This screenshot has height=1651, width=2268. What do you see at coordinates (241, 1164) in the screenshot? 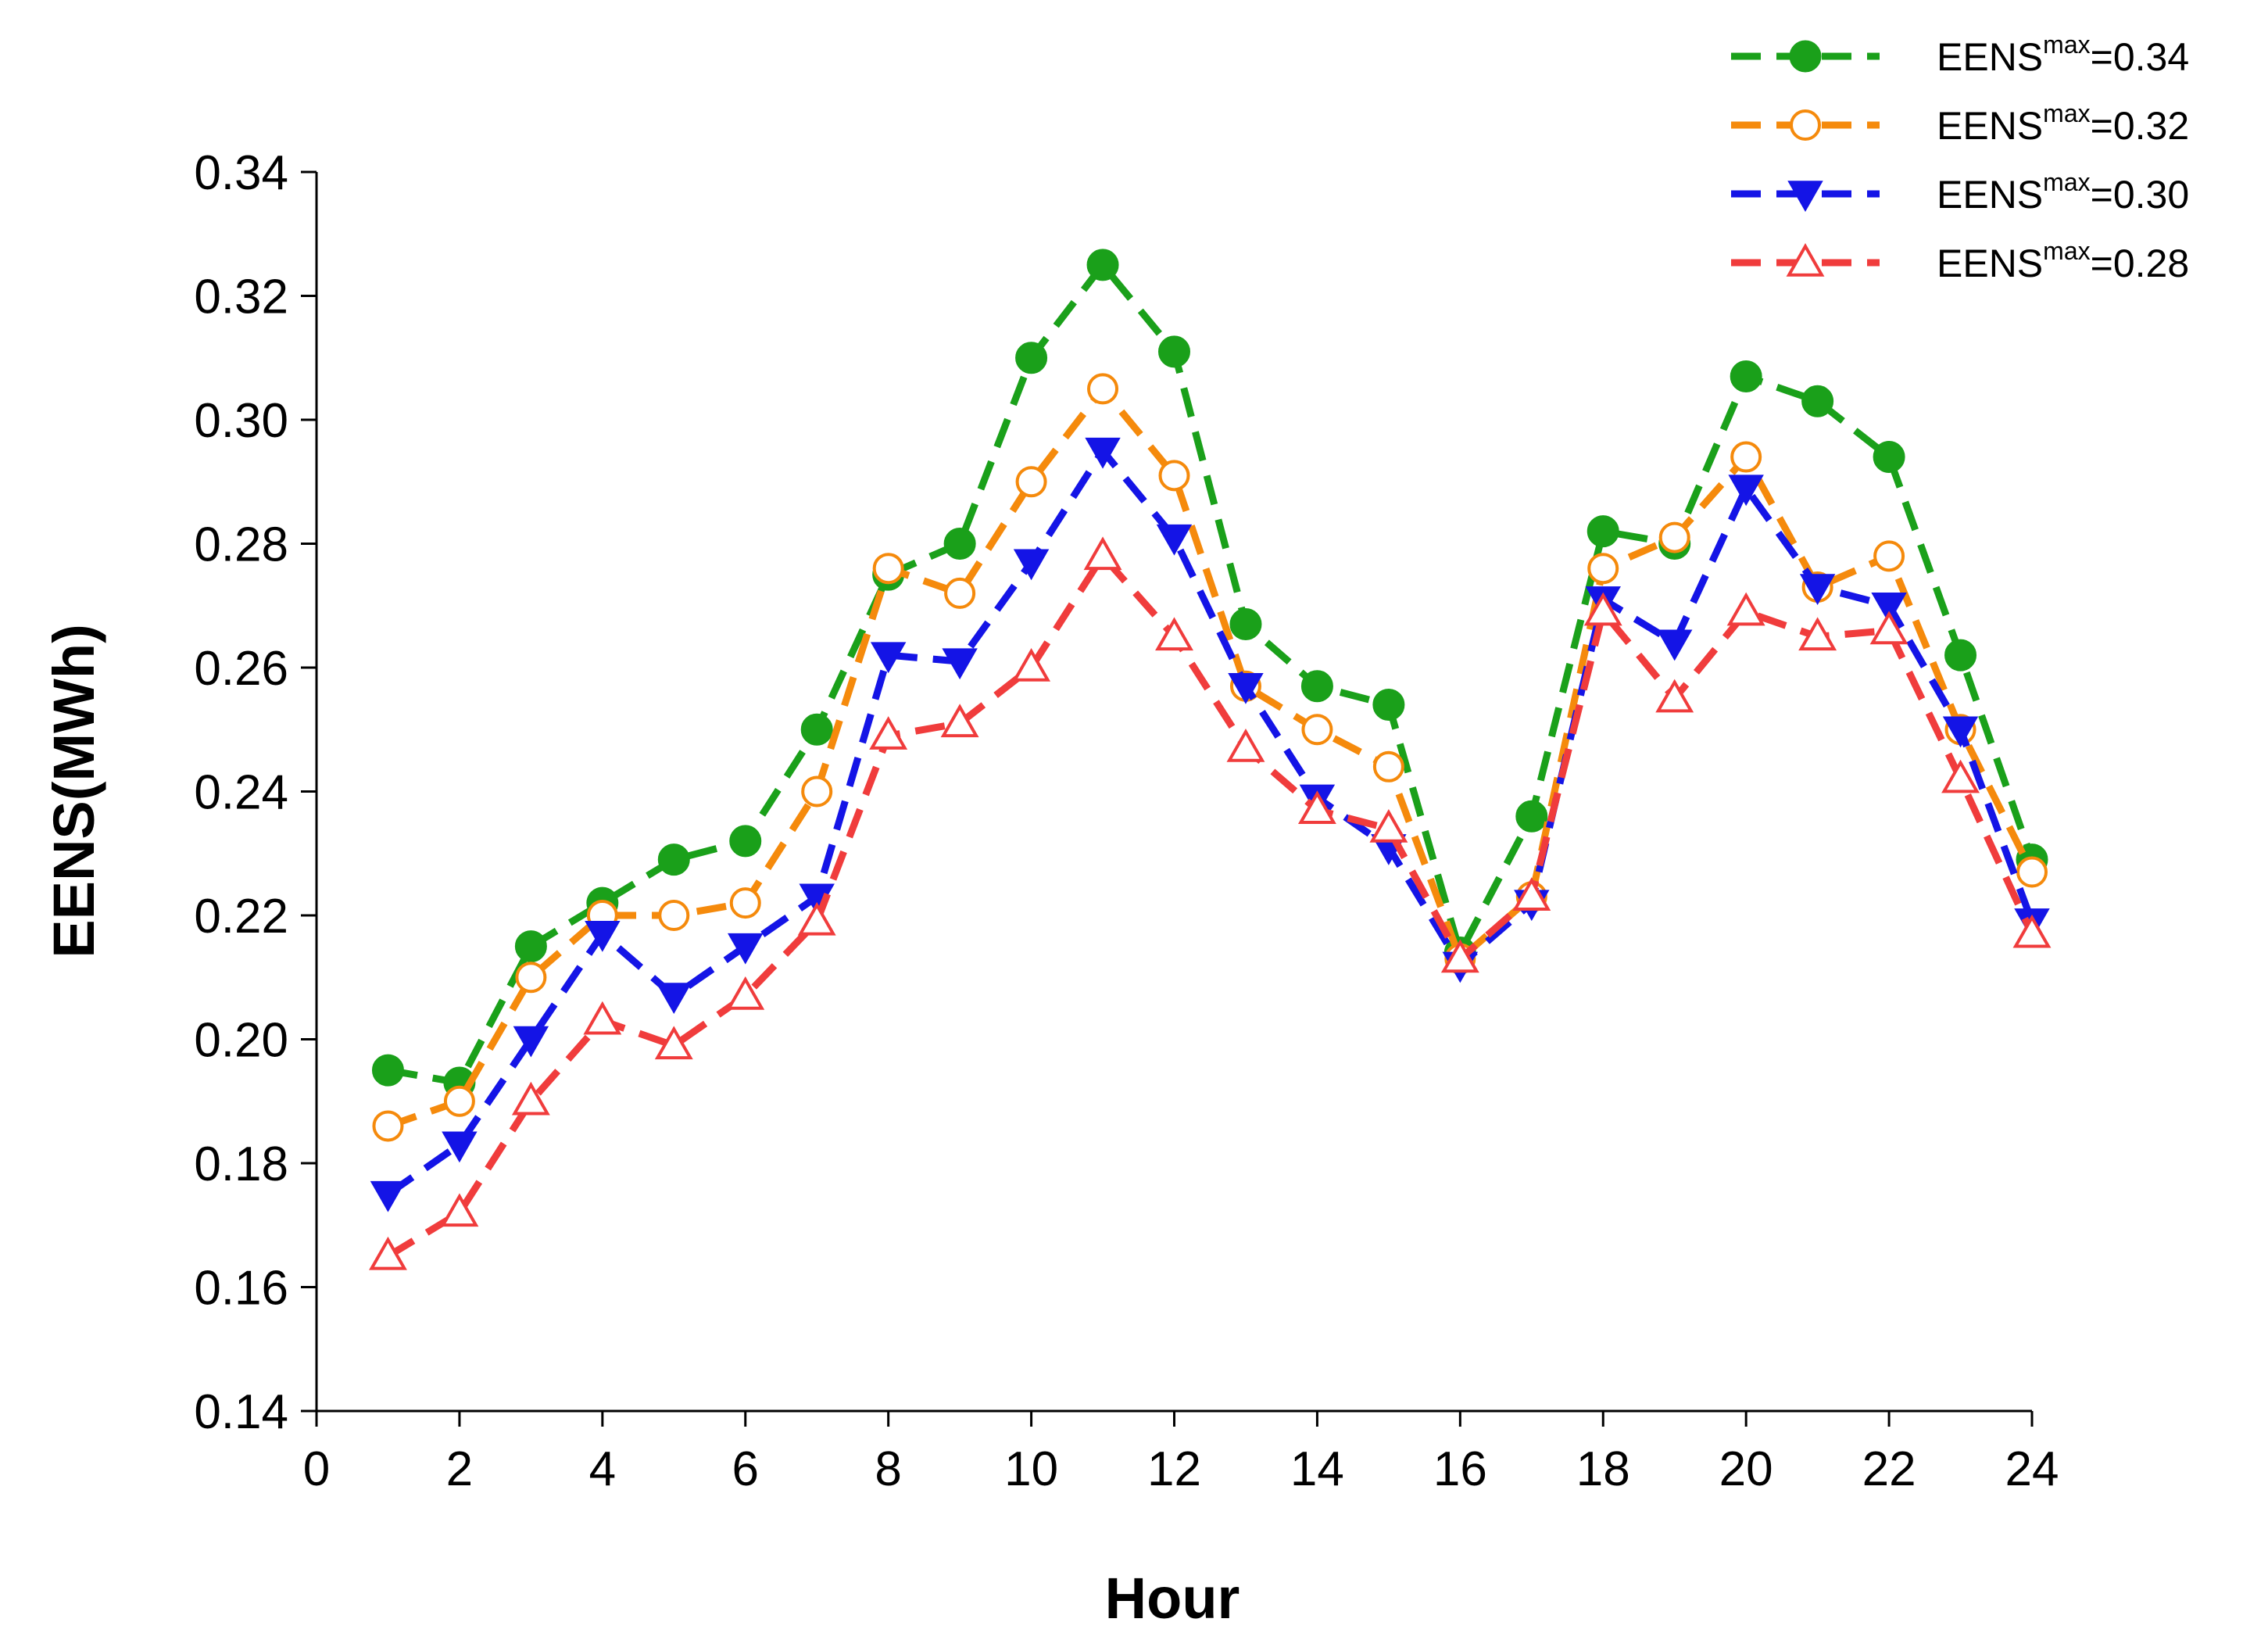
I see `y-tick-label: 0.18` at bounding box center [241, 1164].